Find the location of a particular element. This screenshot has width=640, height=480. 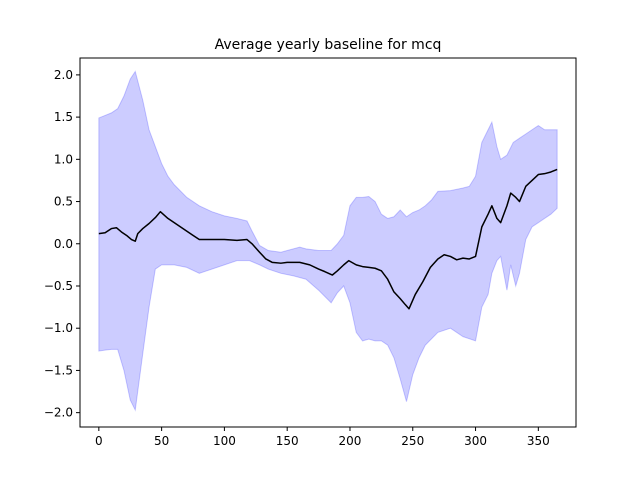

y-tick-label: −2.0 is located at coordinates (58, 413).